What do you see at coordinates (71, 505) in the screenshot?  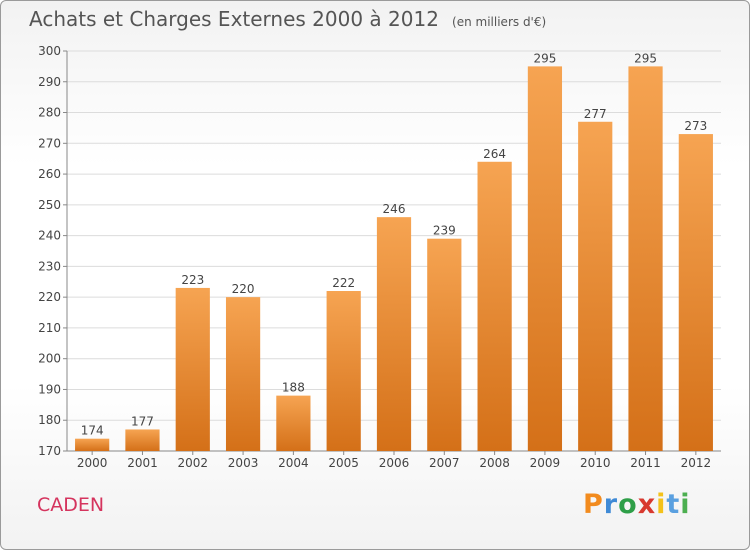 I see `commune-name: CADEN` at bounding box center [71, 505].